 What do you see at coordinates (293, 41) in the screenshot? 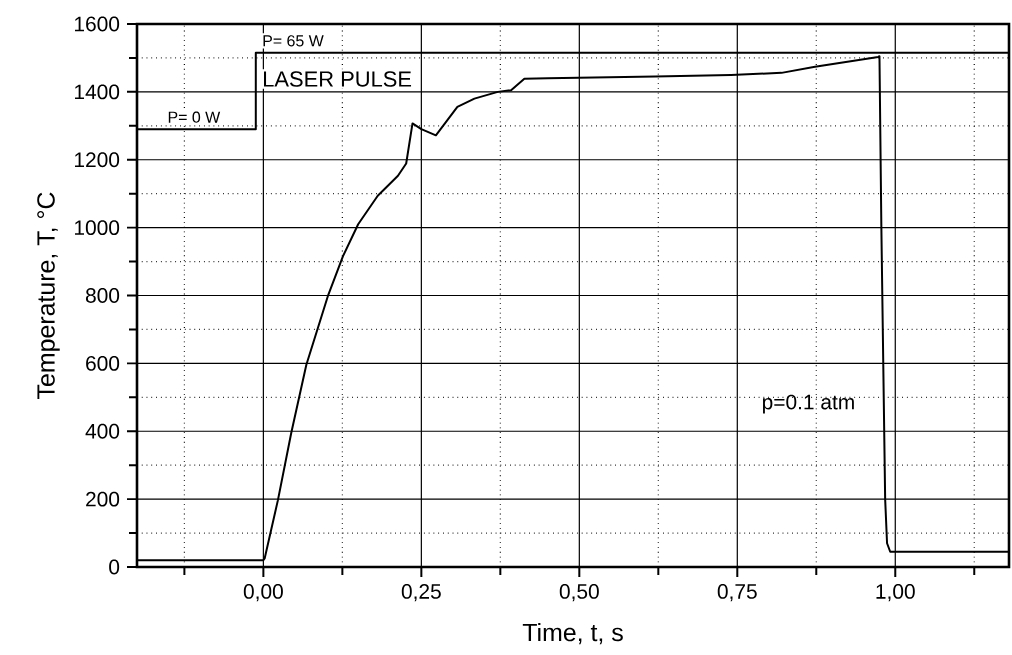
I see `annotation: P= 65 W` at bounding box center [293, 41].